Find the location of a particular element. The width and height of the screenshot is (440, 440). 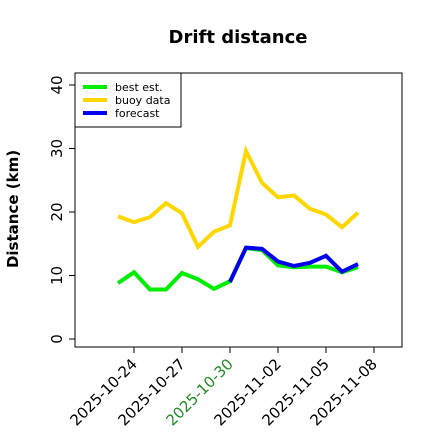

y-axis-label: Distance (km) is located at coordinates (13, 209).